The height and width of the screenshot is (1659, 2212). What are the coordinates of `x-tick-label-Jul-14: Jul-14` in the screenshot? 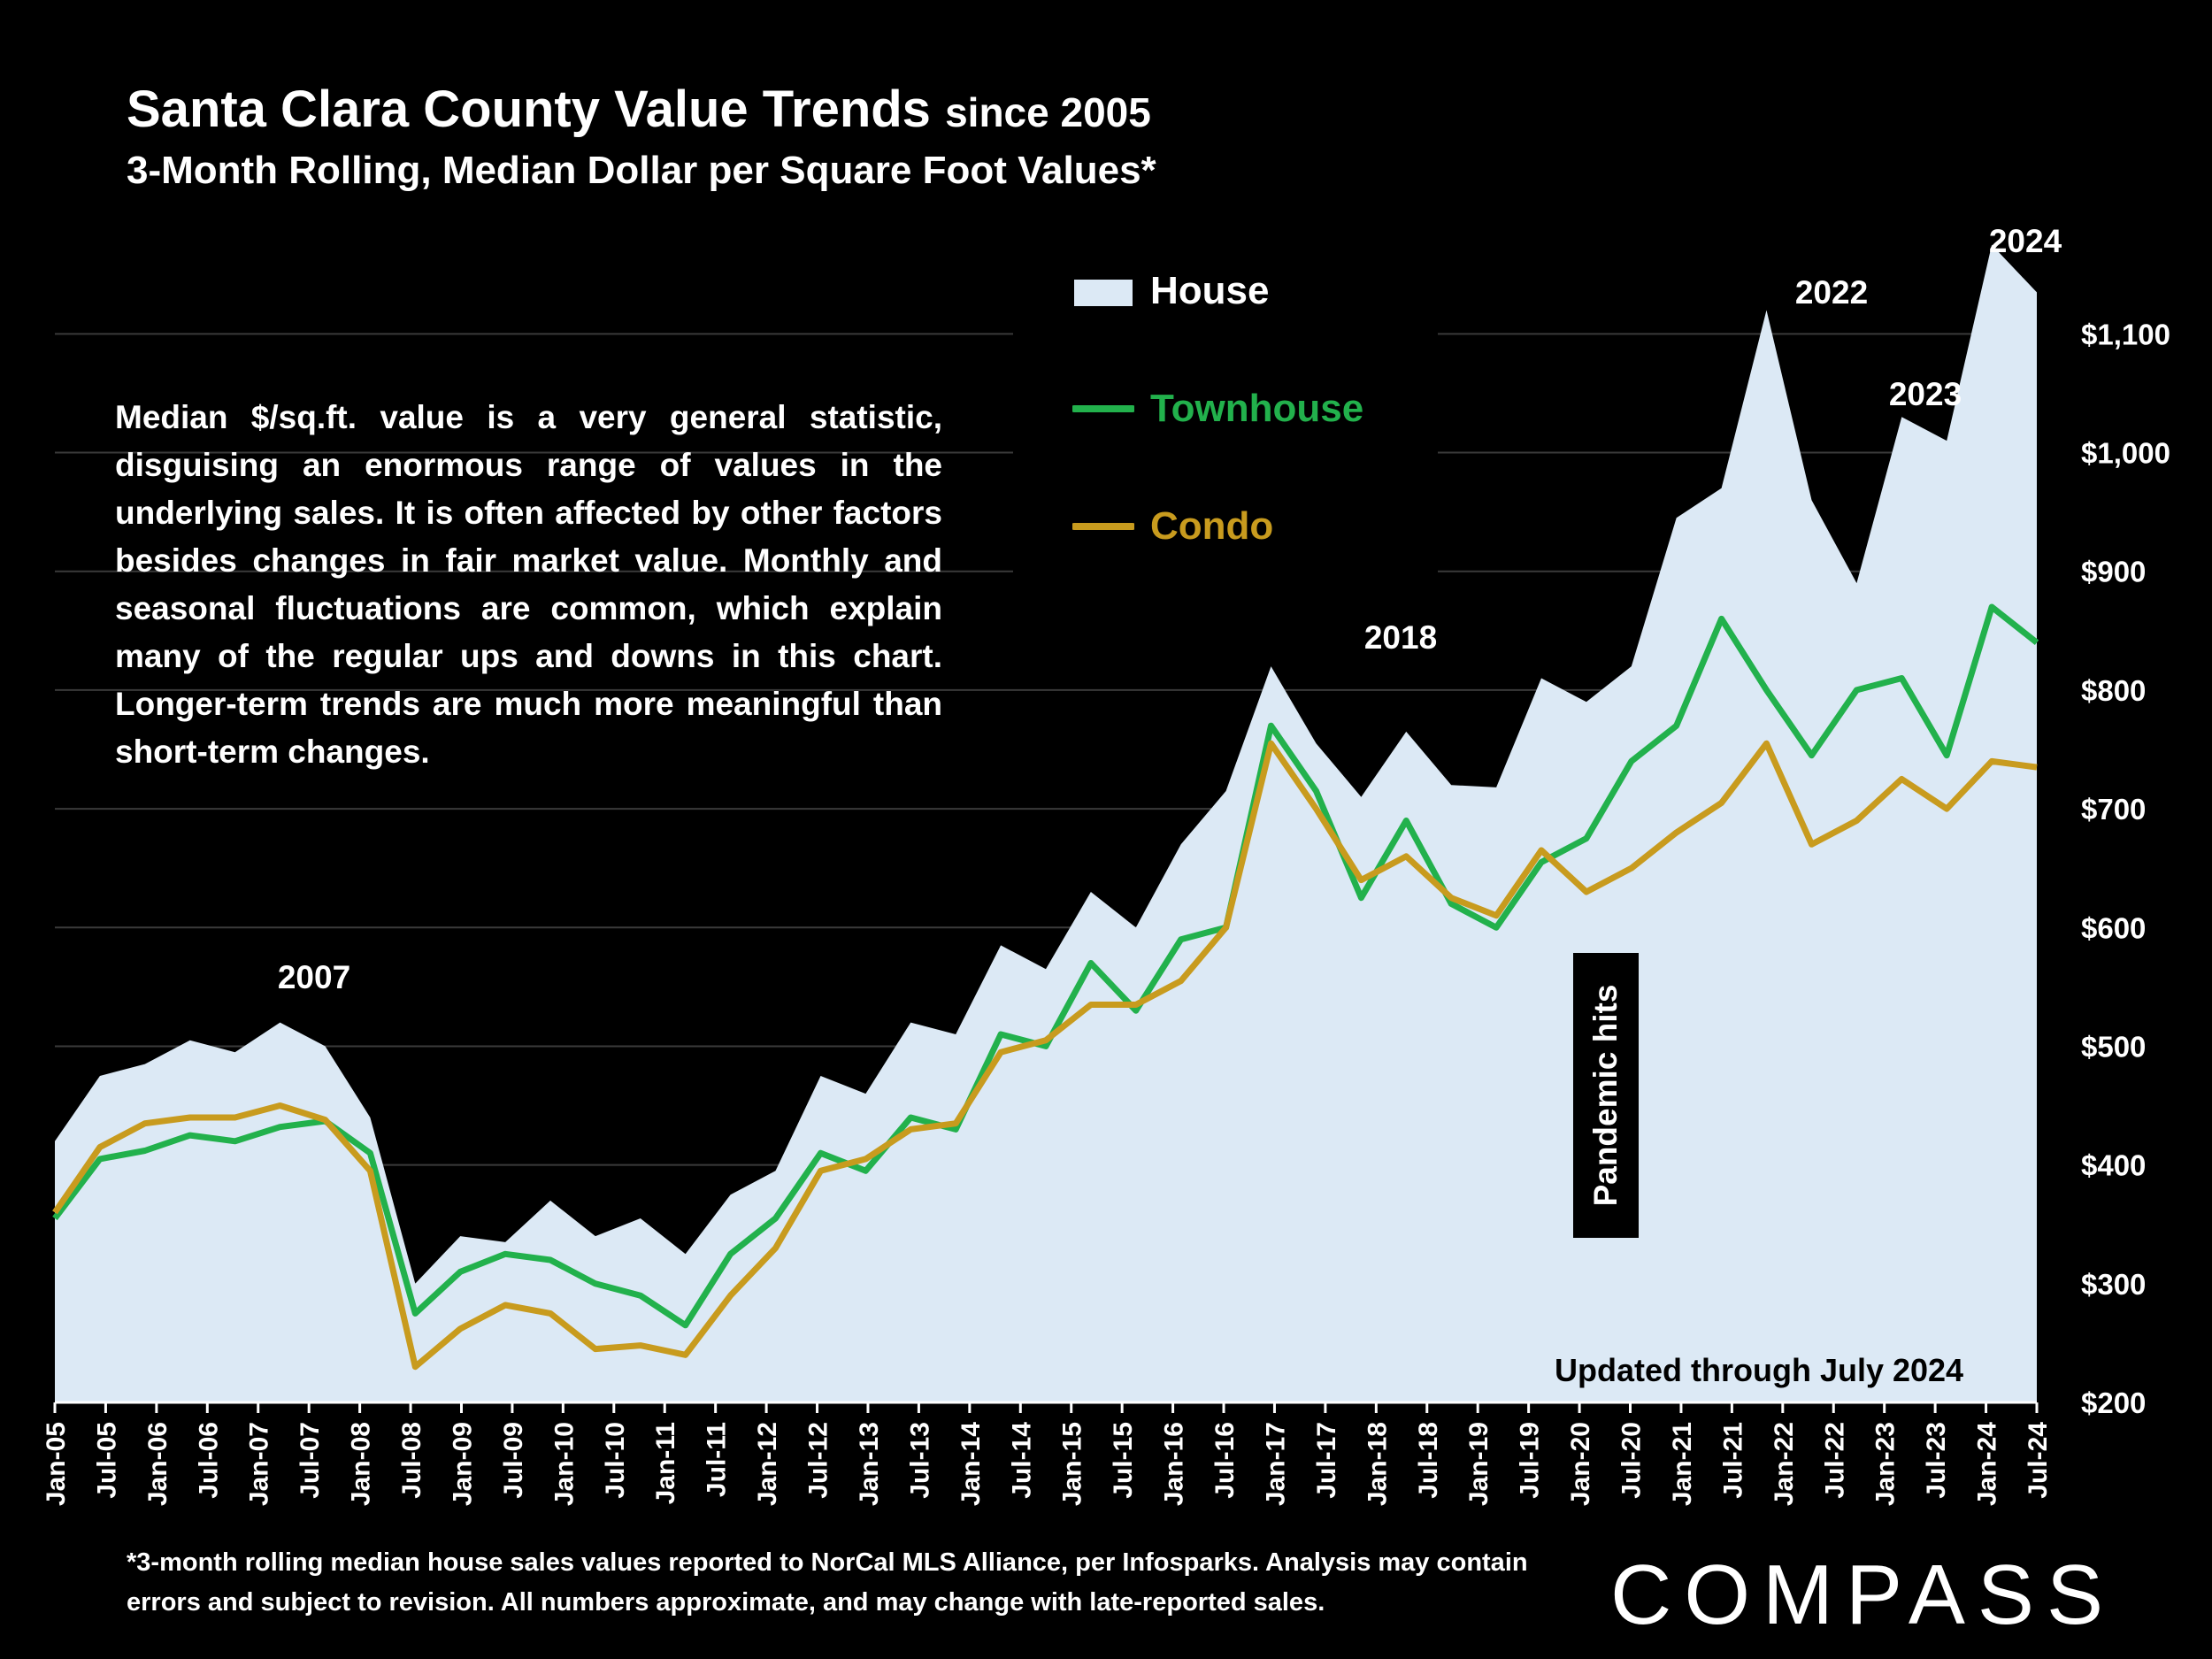 It's located at (1021, 1461).